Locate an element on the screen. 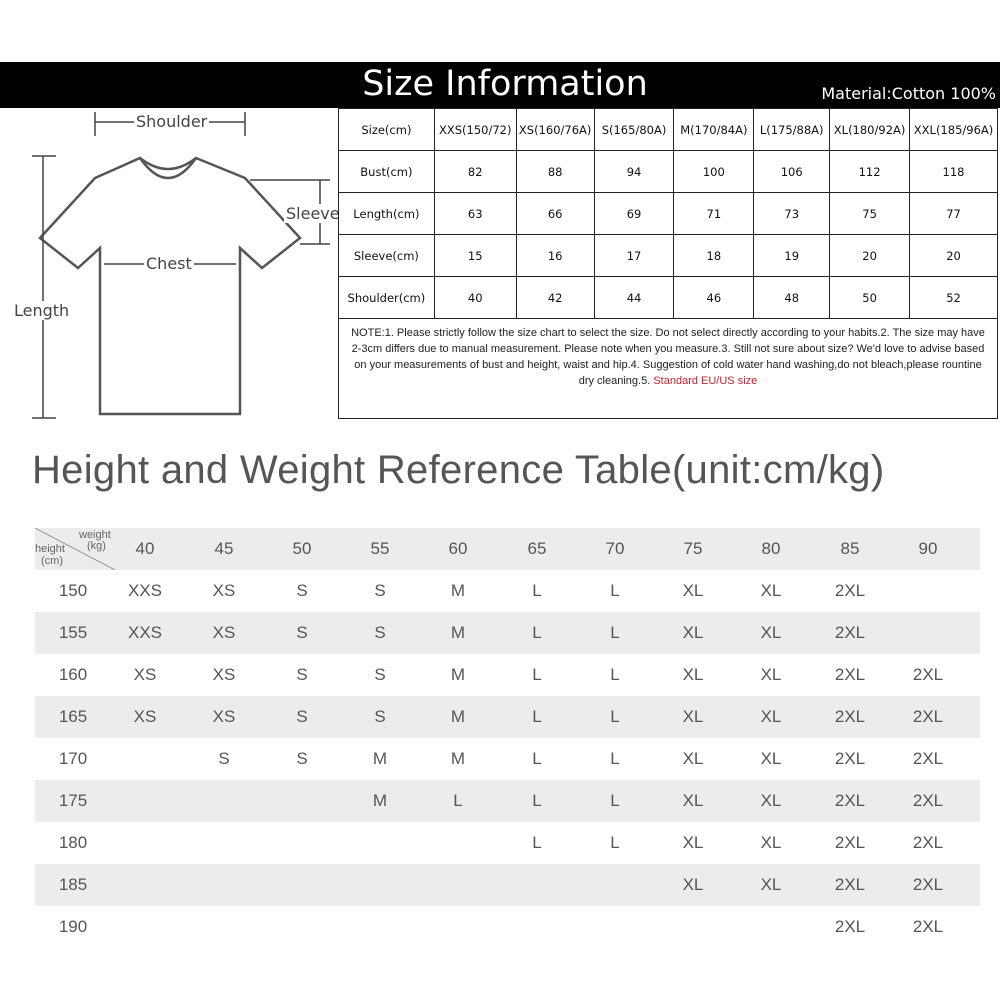  value-cell: 48 is located at coordinates (792, 297).